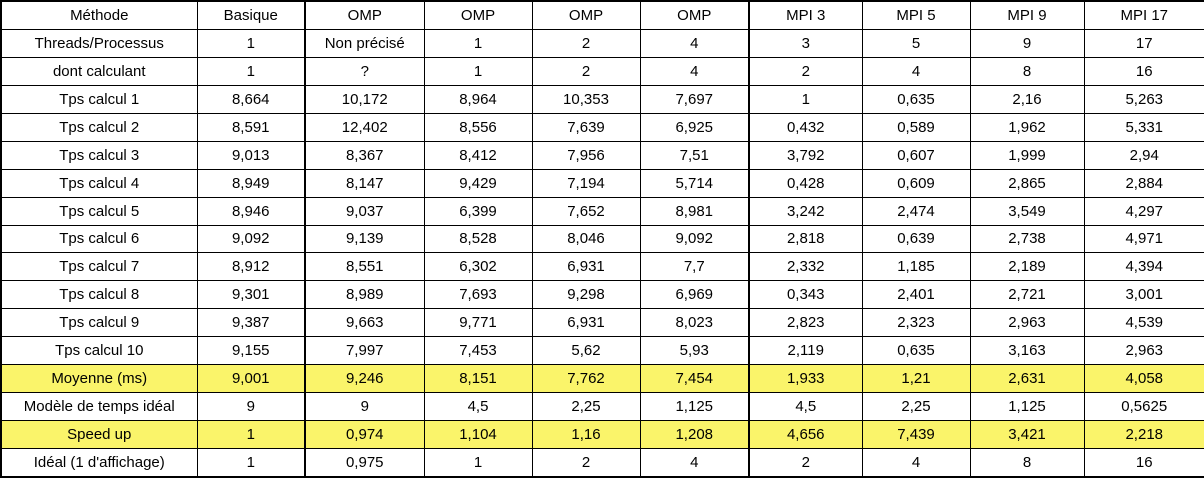 This screenshot has height=478, width=1204. What do you see at coordinates (602, 43) in the screenshot?
I see `table-row: Threads/Processus 1 Non précisé 1 2 4 3 5 9 17` at bounding box center [602, 43].